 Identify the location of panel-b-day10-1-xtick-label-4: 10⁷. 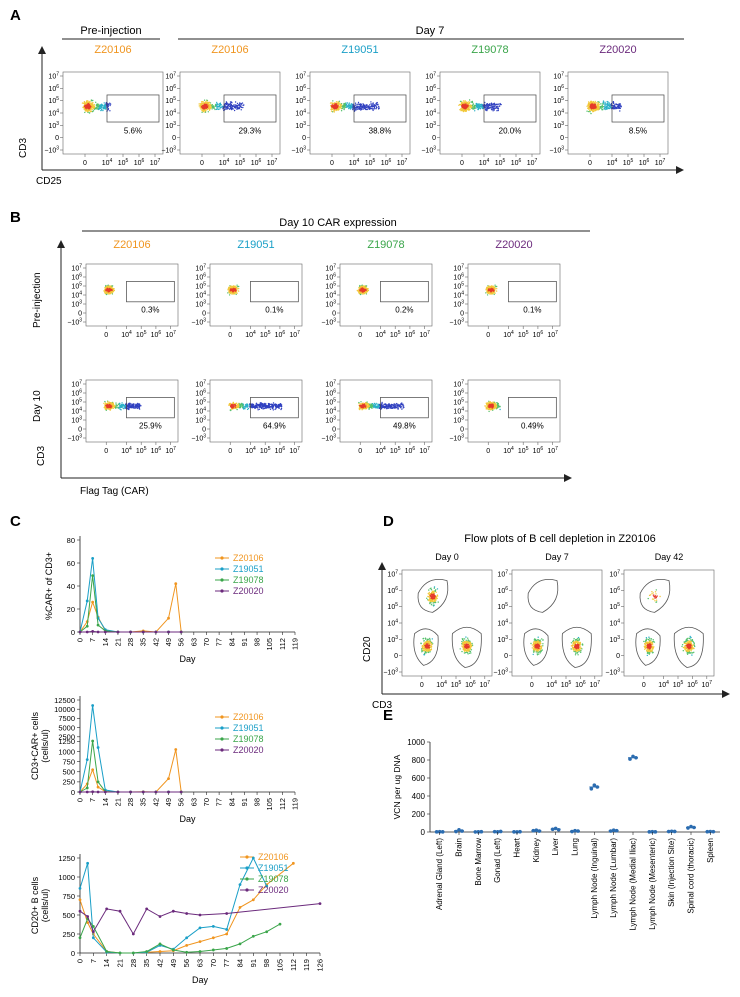
(294, 450).